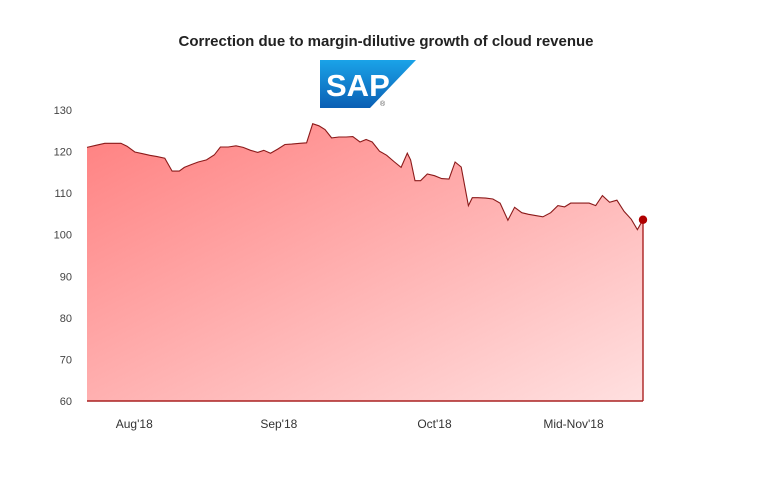 This screenshot has height=485, width=772. What do you see at coordinates (434, 424) in the screenshot?
I see `x-tick-label: Oct'18` at bounding box center [434, 424].